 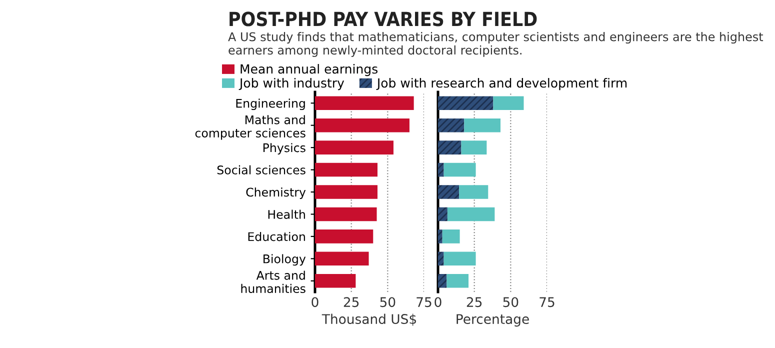 What do you see at coordinates (261, 169) in the screenshot?
I see `y-tick-label: Social sciences` at bounding box center [261, 169].